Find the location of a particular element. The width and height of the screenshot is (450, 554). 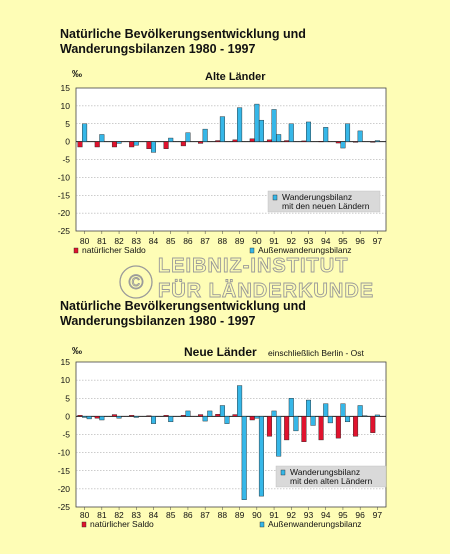

y-tick-label: -15 is located at coordinates (64, 195).